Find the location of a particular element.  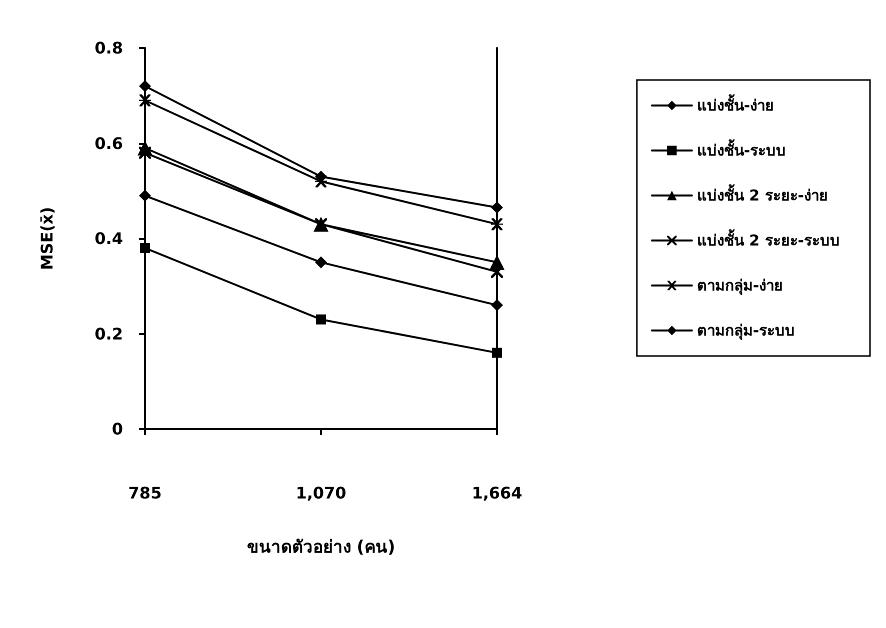

y-tick-label: 0 is located at coordinates (117, 429).